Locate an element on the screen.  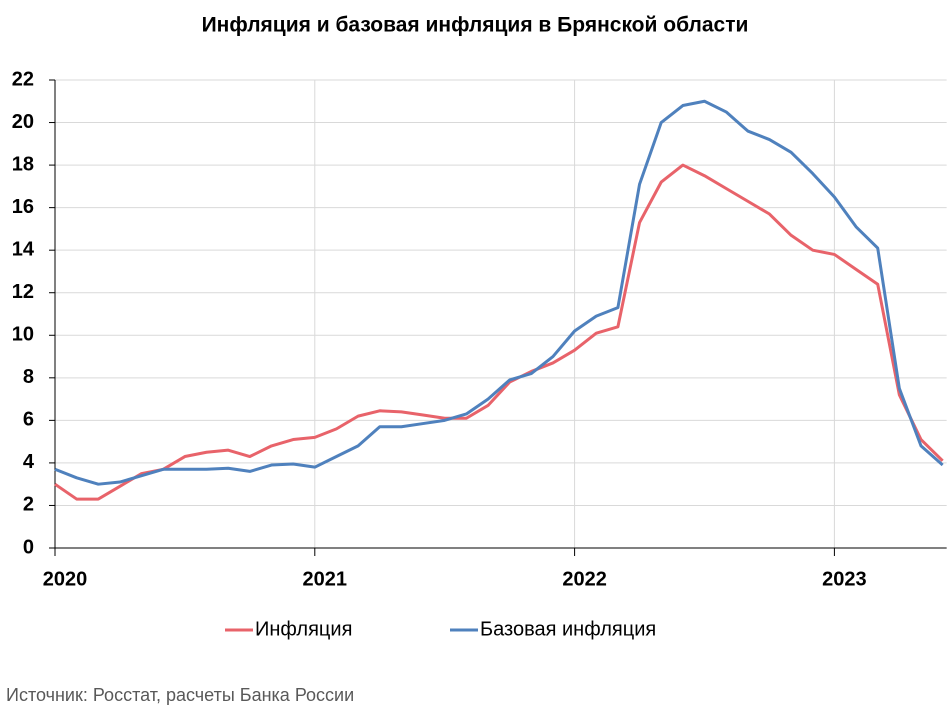
legend-label: Инфляция is located at coordinates (303, 629).